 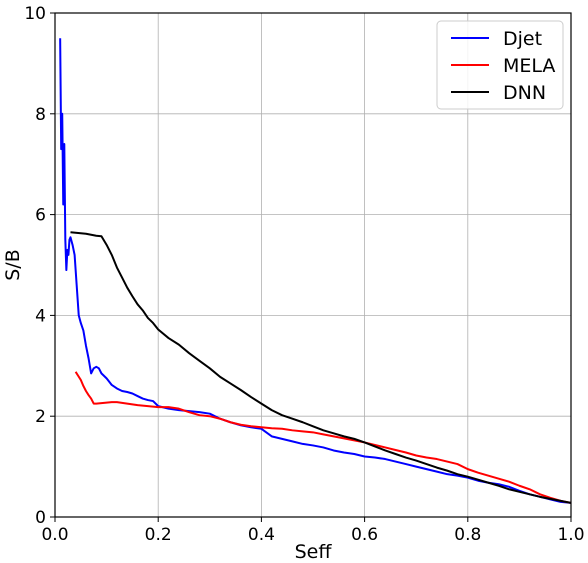 What do you see at coordinates (158, 535) in the screenshot?
I see `x-tick-label: 0.2` at bounding box center [158, 535].